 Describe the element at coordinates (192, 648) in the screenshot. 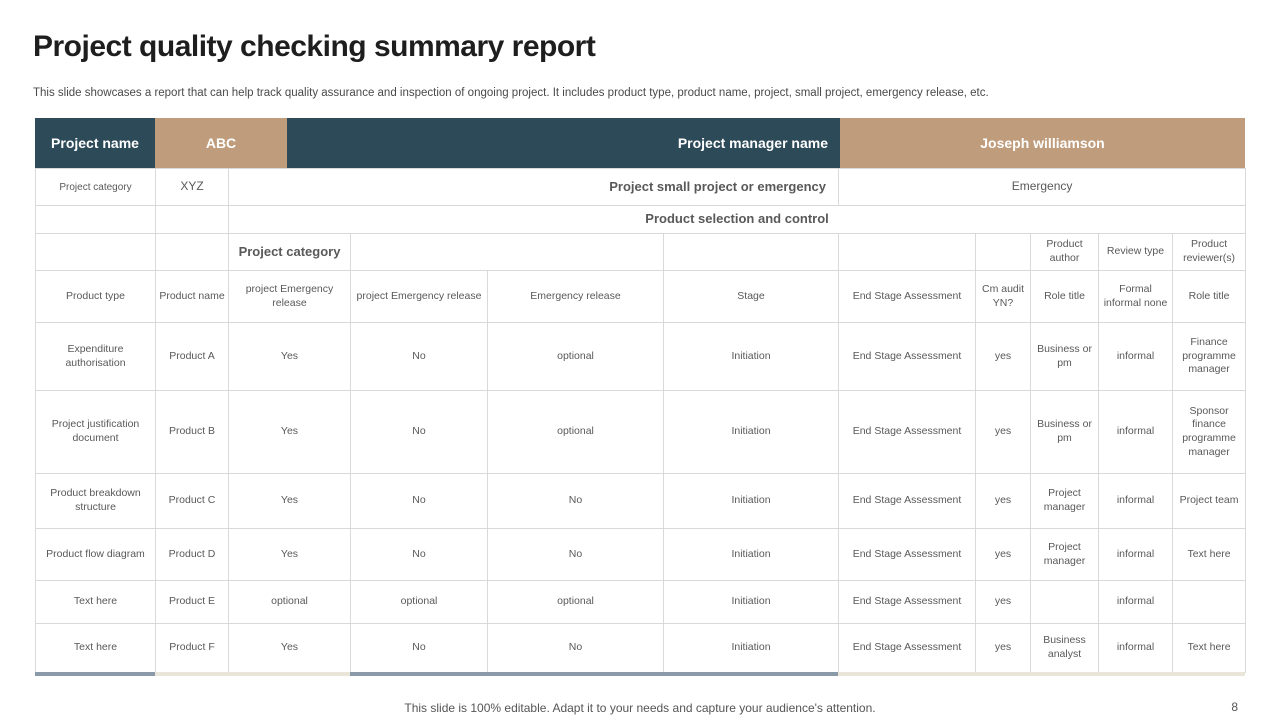

I see `table-cell: Product F` at that location.